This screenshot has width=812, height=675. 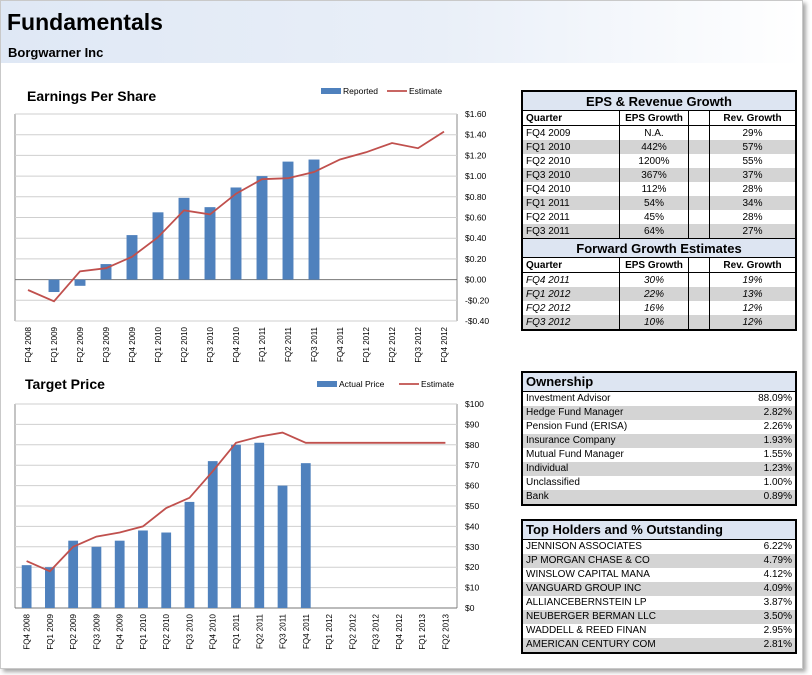 What do you see at coordinates (444, 344) in the screenshot?
I see `x-tick-label: FQ4 2012` at bounding box center [444, 344].